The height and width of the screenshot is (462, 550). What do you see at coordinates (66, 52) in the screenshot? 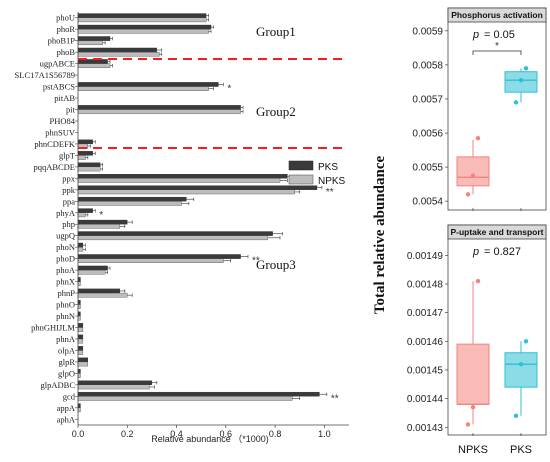
I see `category-label: phoB` at bounding box center [66, 52].